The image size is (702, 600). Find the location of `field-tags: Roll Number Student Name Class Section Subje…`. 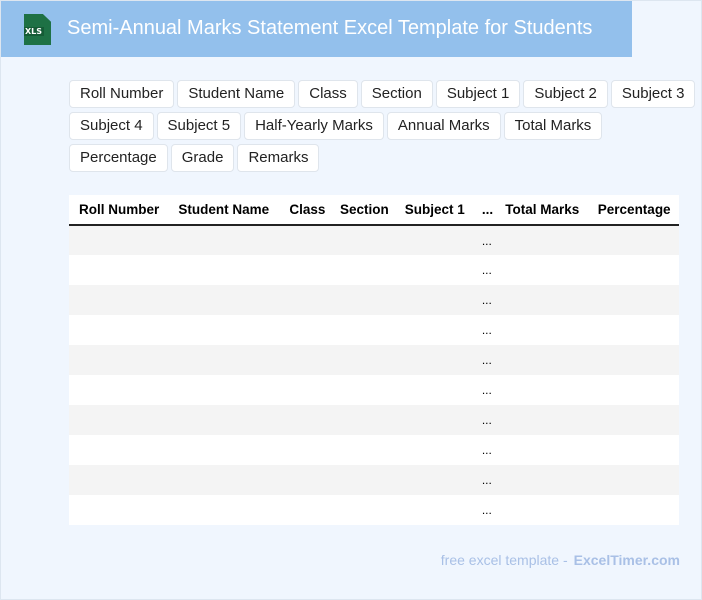

field-tags: Roll Number Student Name Class Section Subje… is located at coordinates (385, 126).